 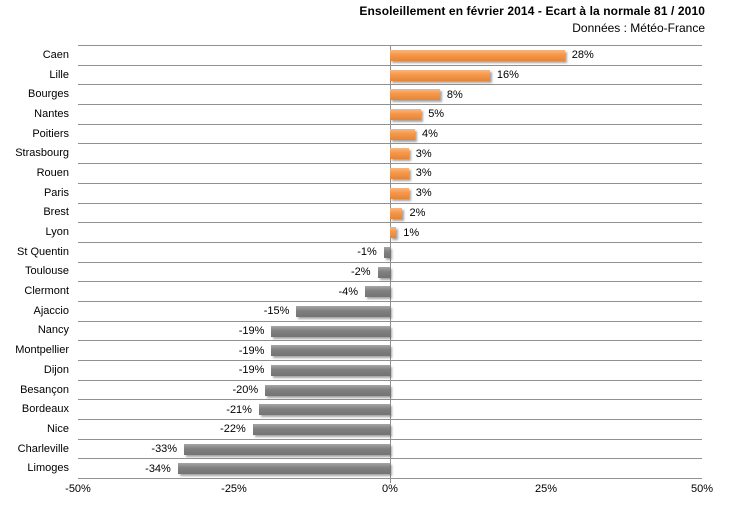 I want to click on category-label: Dijon, so click(x=56, y=369).